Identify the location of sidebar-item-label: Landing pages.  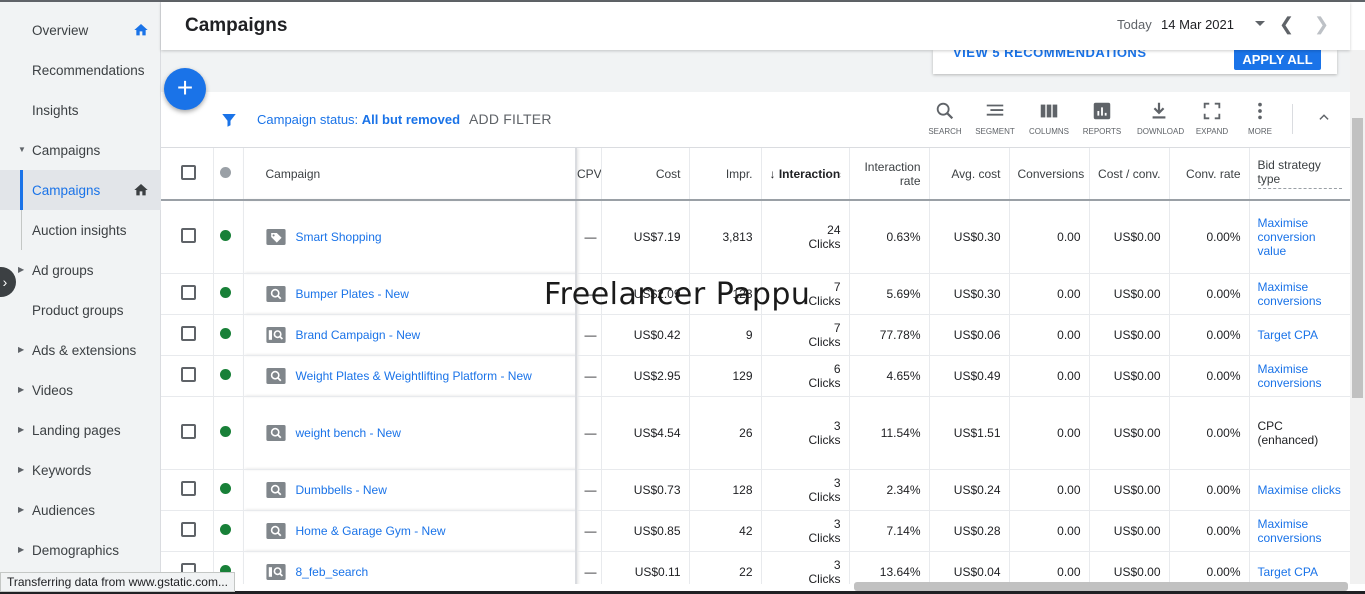
(76, 430).